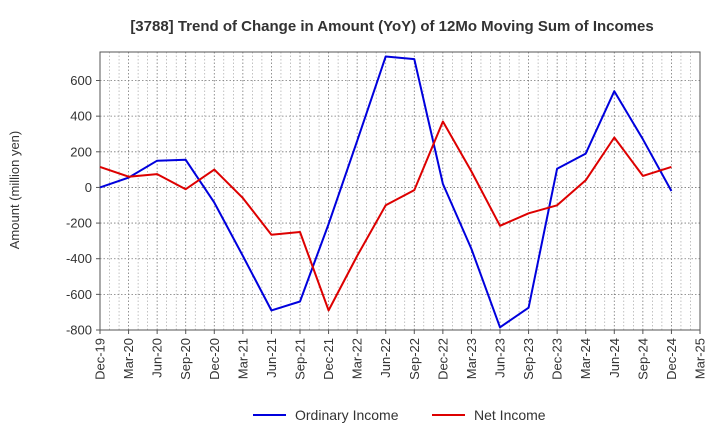  What do you see at coordinates (271, 358) in the screenshot?
I see `x-tick-label: Jun-21` at bounding box center [271, 358].